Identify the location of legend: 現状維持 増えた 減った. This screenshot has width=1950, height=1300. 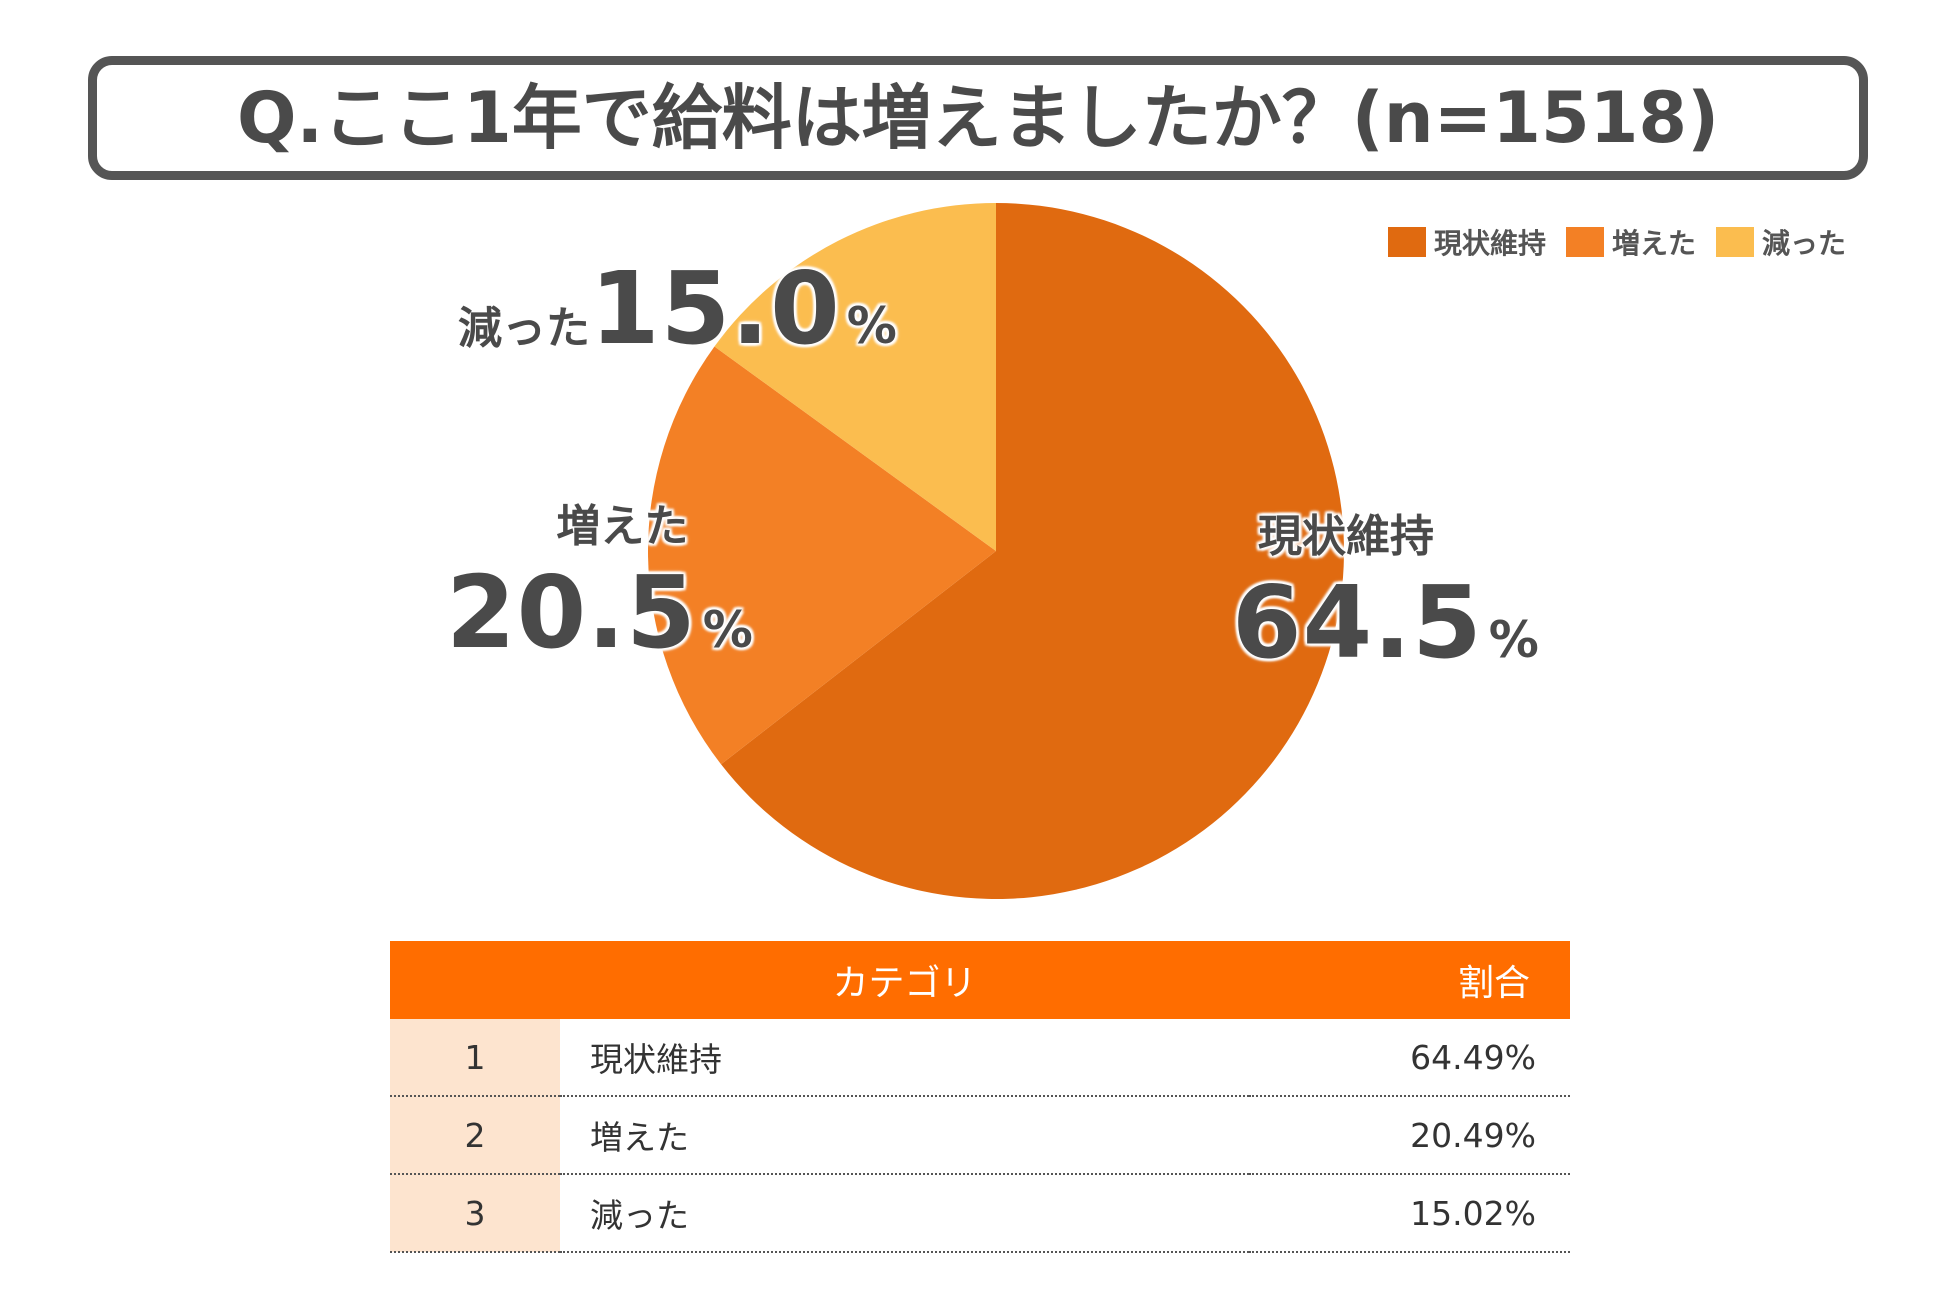
(1616, 242).